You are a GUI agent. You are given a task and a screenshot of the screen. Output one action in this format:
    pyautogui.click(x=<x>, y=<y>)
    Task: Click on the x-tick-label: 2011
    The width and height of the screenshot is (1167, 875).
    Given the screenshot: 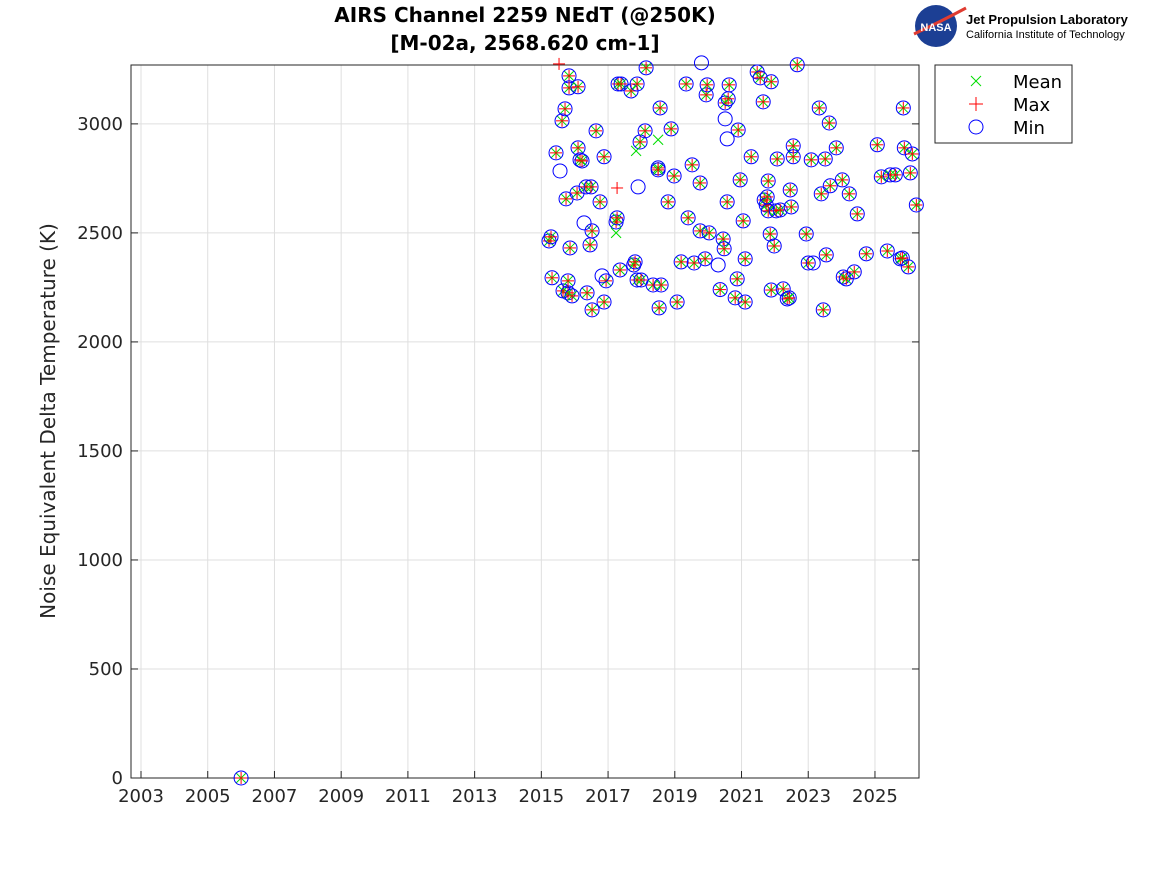 What is the action you would take?
    pyautogui.click(x=408, y=796)
    